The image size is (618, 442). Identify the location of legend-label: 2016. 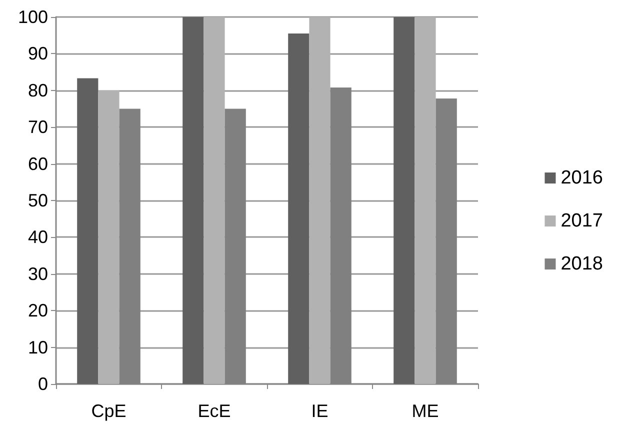
(582, 178).